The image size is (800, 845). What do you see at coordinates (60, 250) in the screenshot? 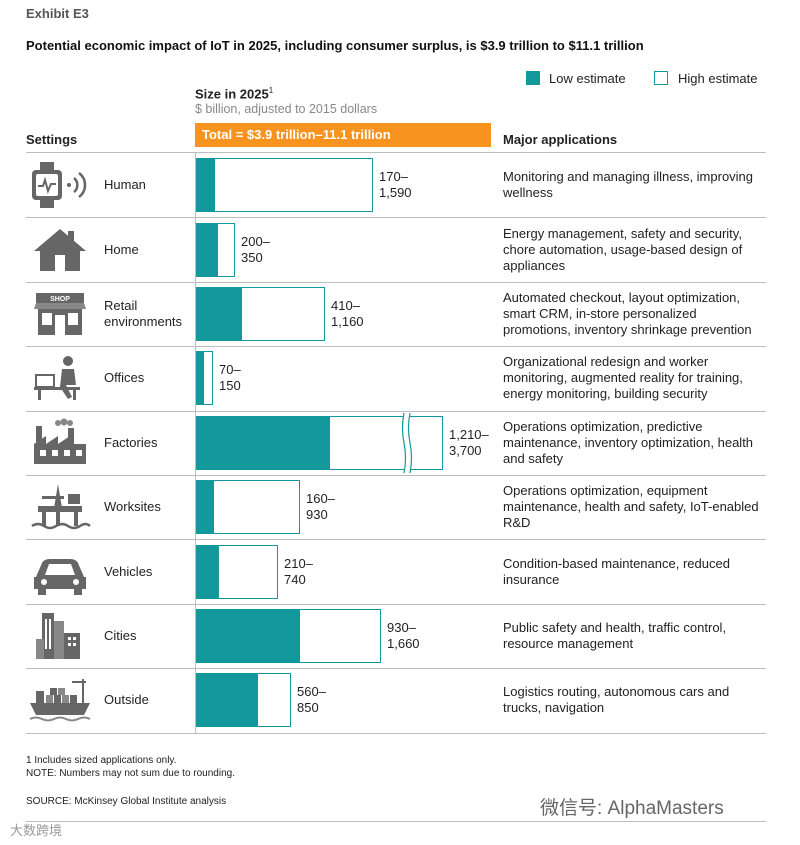
I see `house-icon` at bounding box center [60, 250].